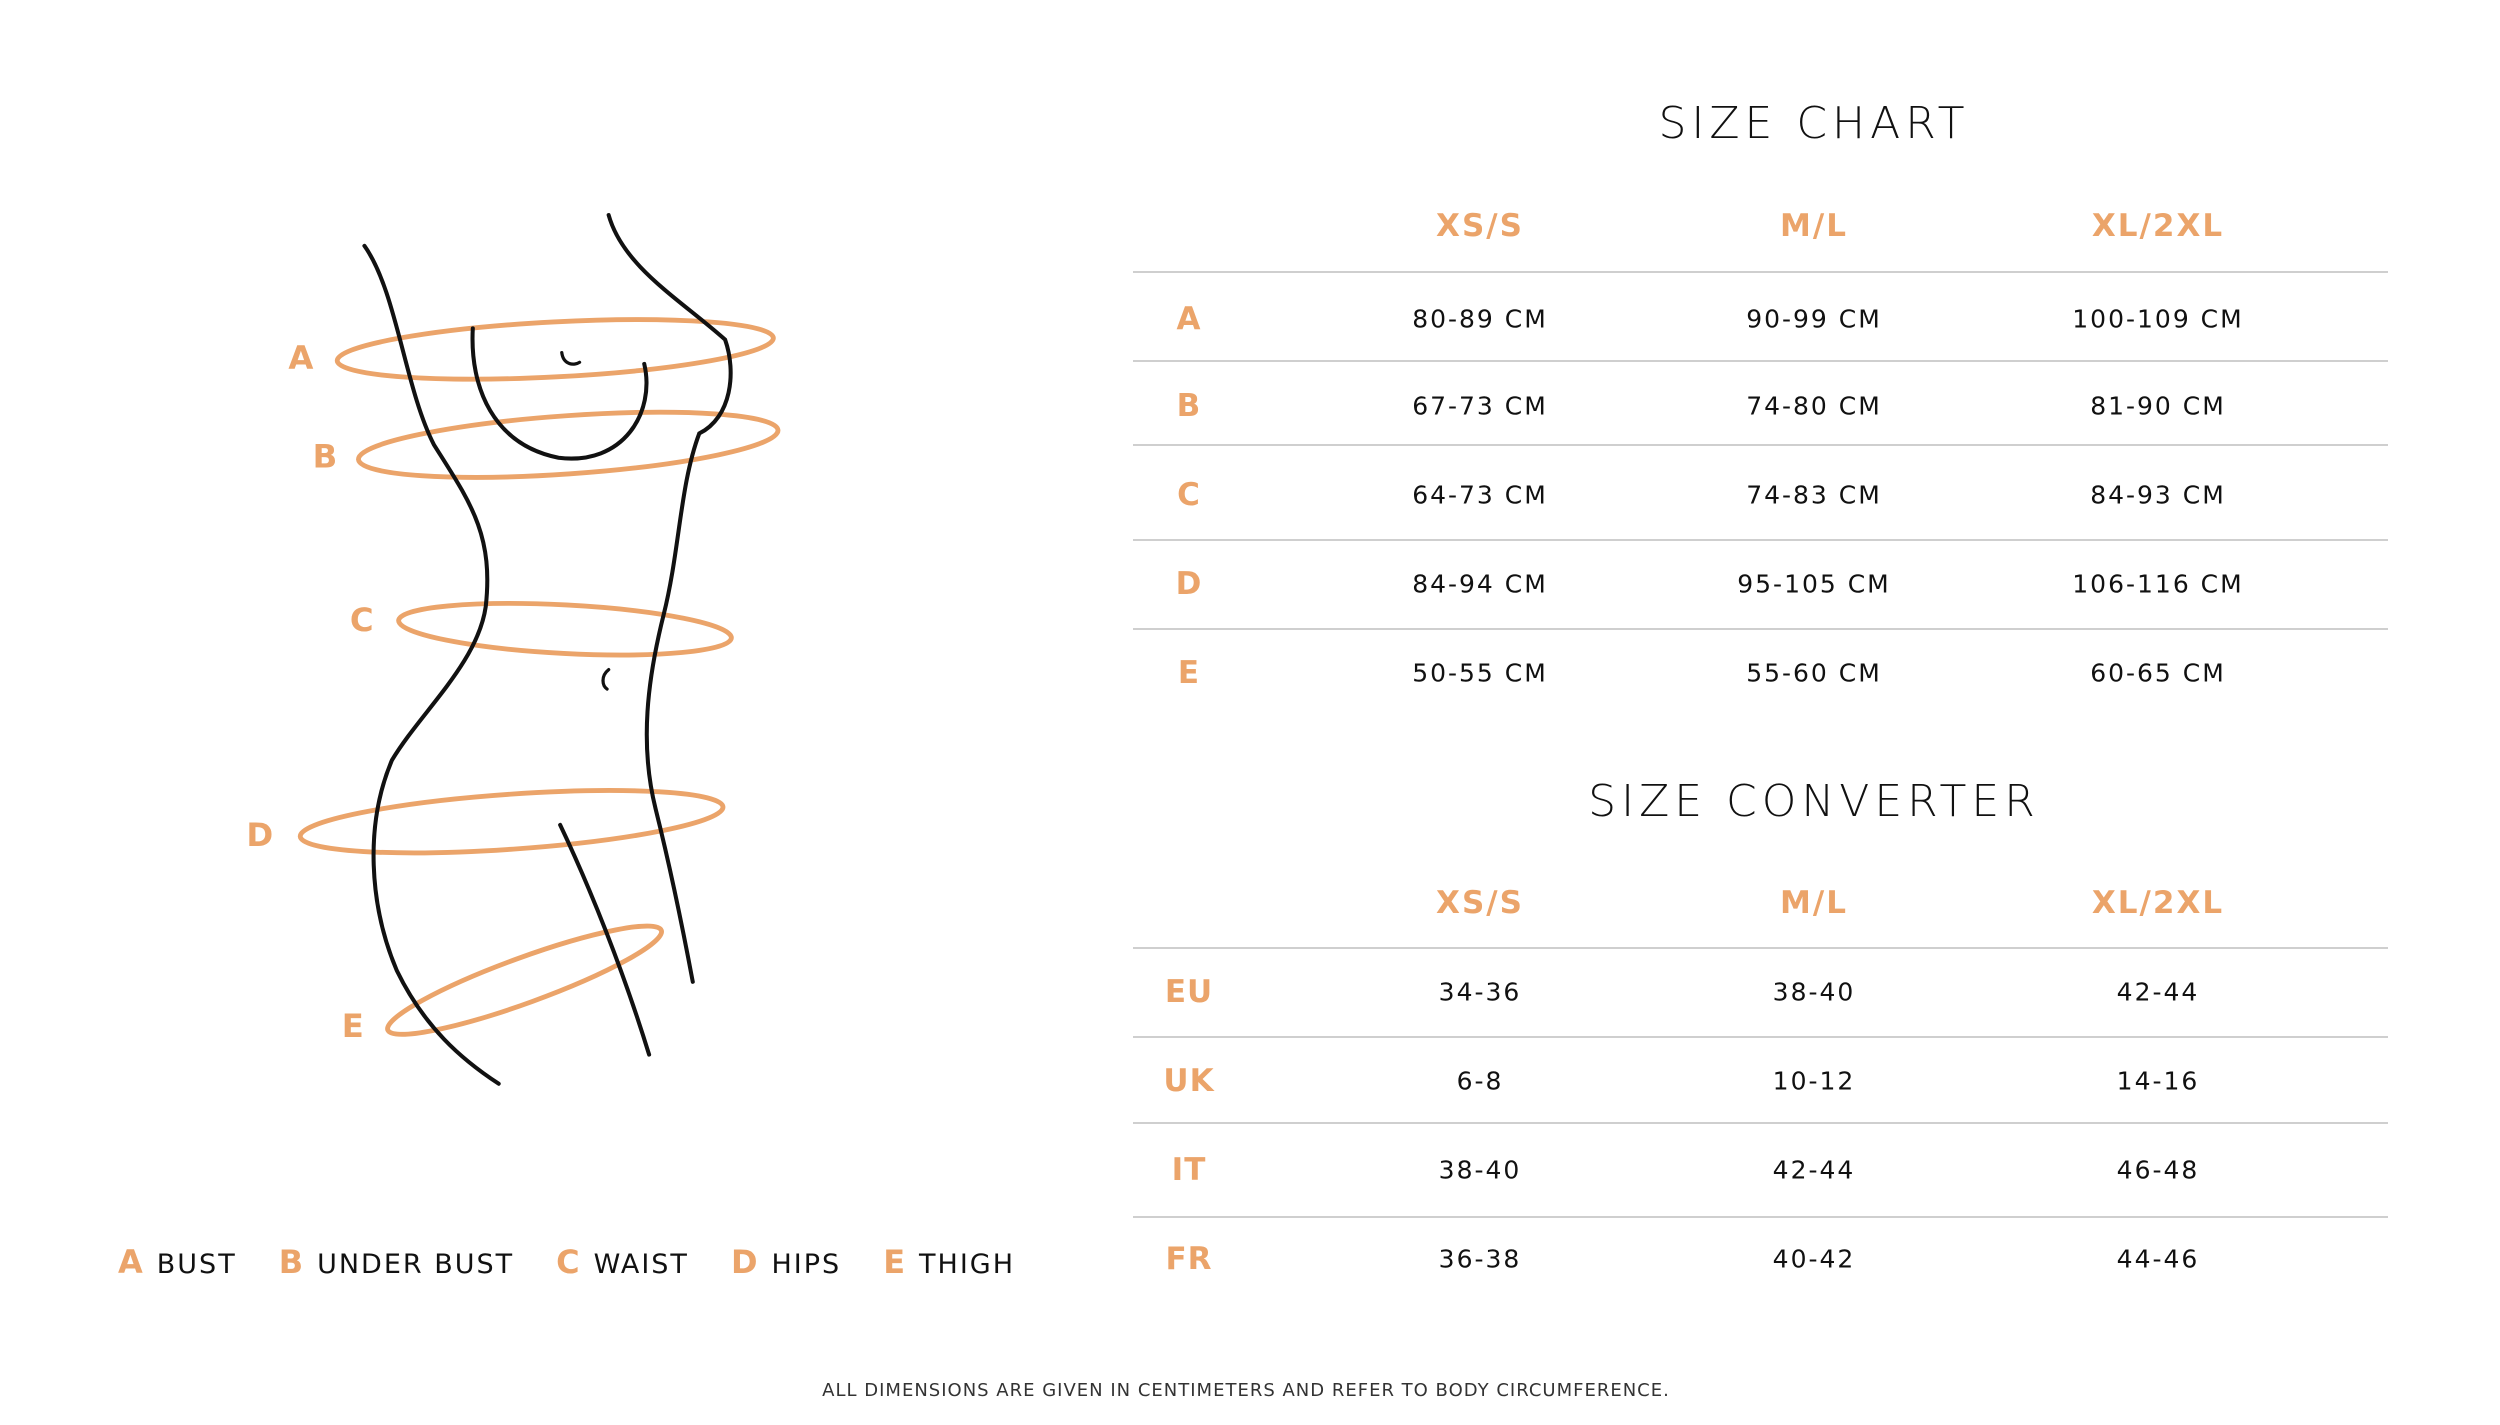  What do you see at coordinates (325, 456) in the screenshot?
I see `figure-label-b: B` at bounding box center [325, 456].